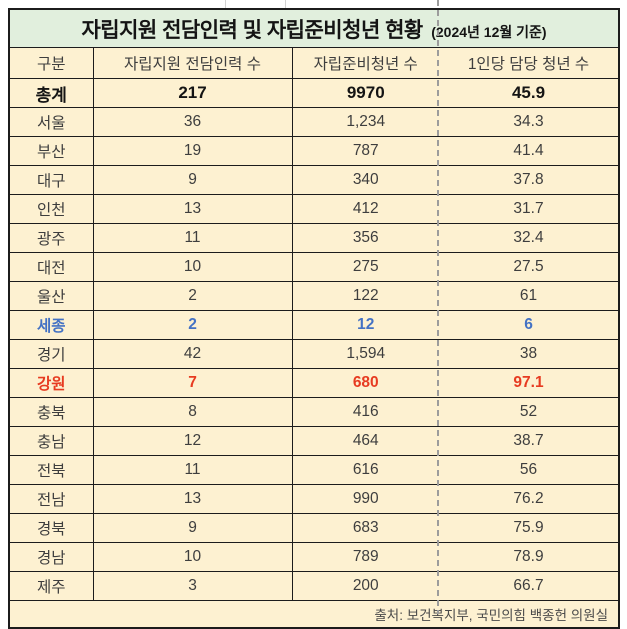 The height and width of the screenshot is (629, 627). Describe the element at coordinates (529, 122) in the screenshot. I see `value-cell: 34.3` at that location.